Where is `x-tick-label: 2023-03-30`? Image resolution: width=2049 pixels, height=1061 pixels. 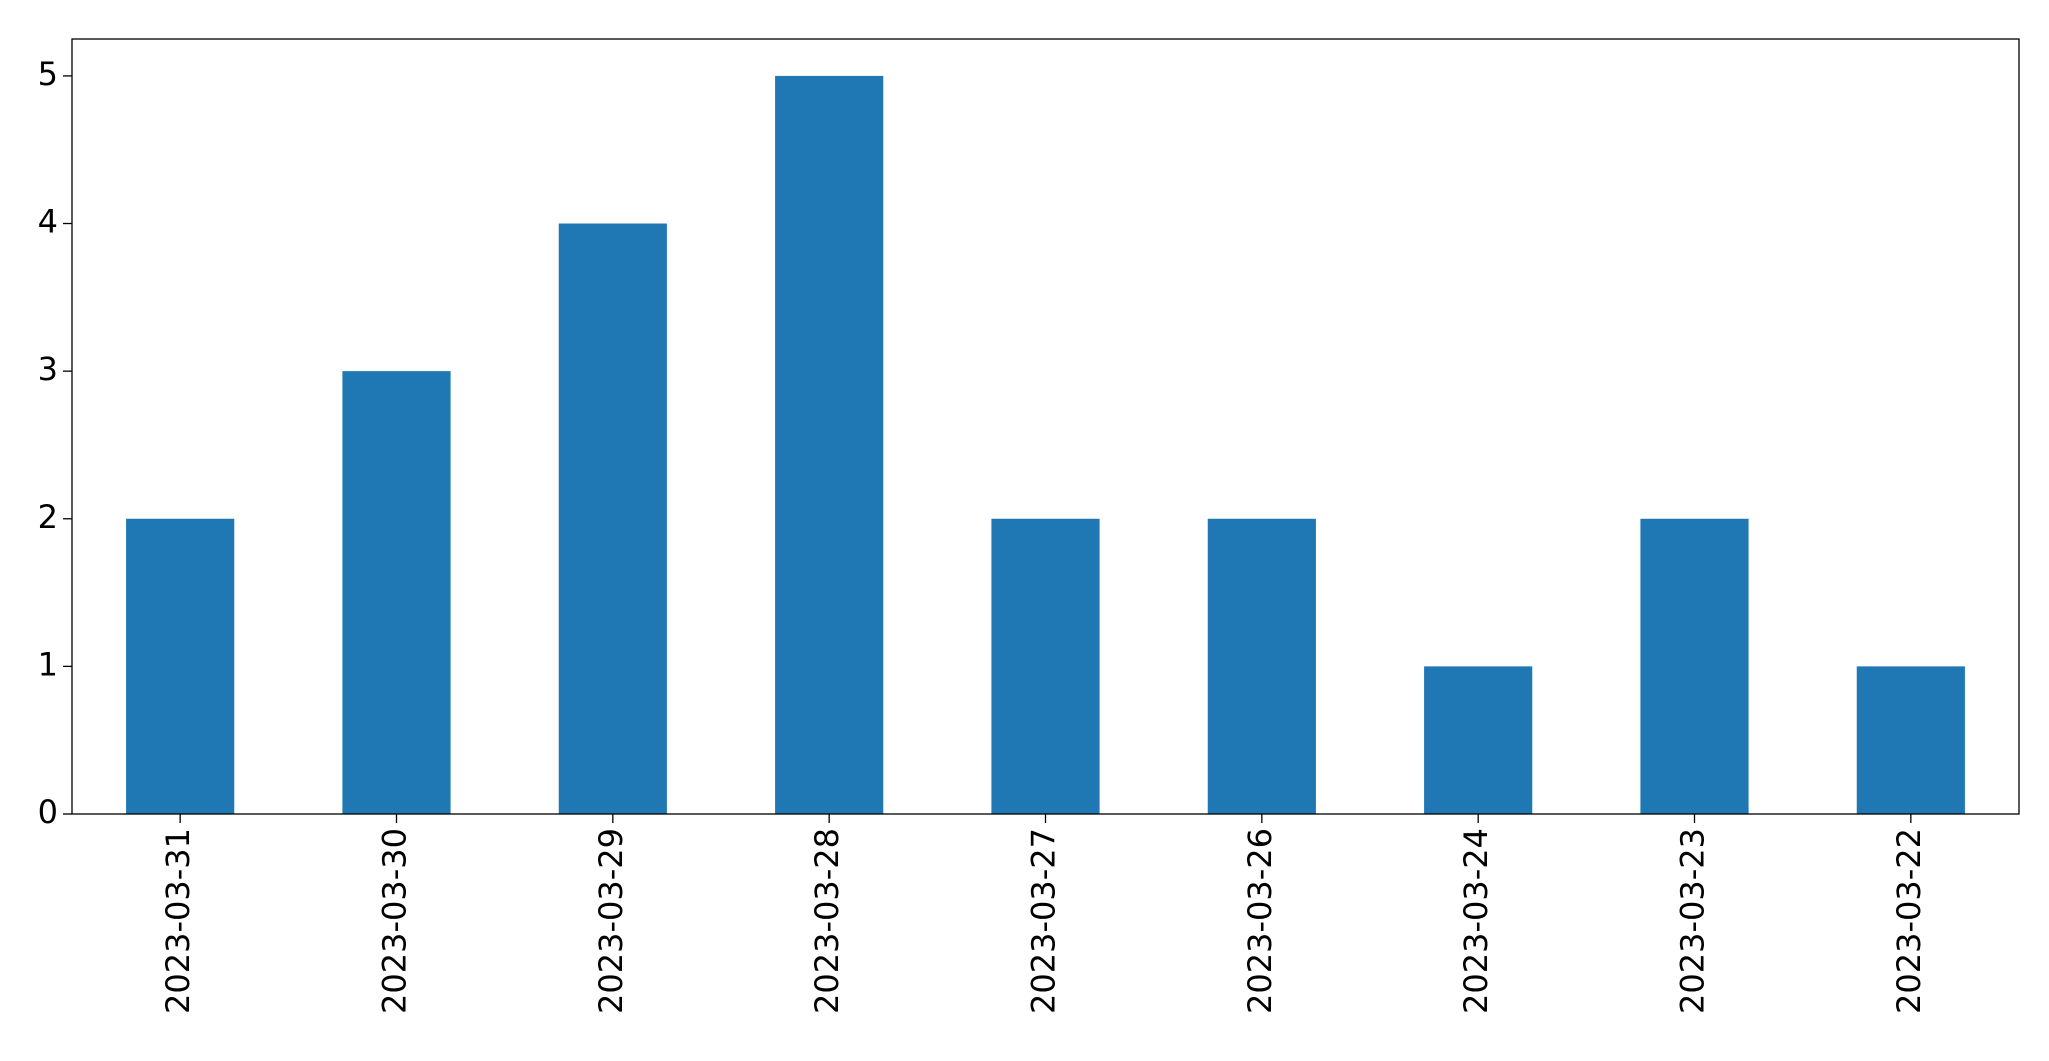
x-tick-label: 2023-03-30 is located at coordinates (395, 921).